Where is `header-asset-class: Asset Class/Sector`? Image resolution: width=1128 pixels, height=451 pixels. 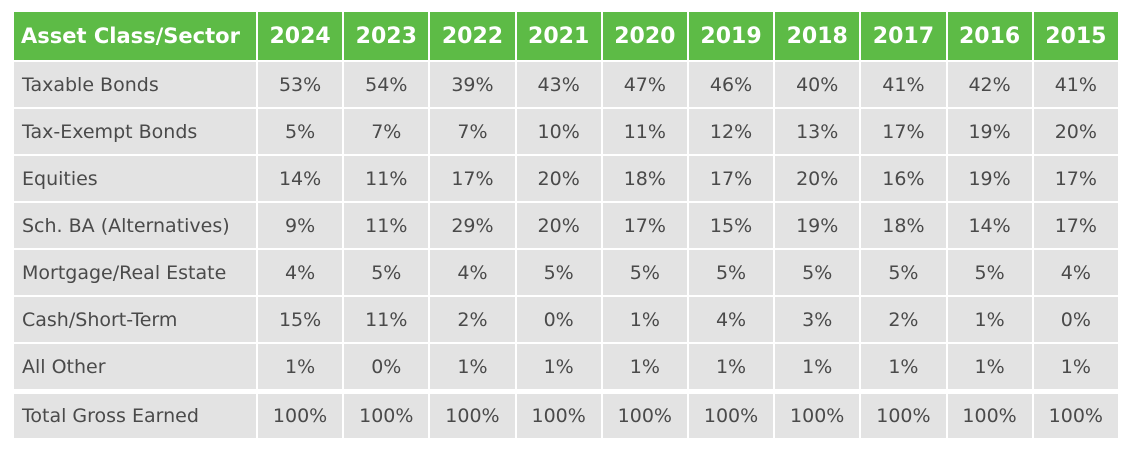 header-asset-class: Asset Class/Sector is located at coordinates (135, 36).